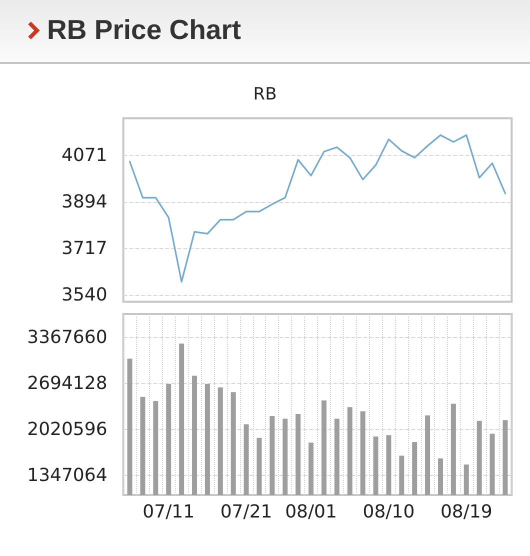 Image resolution: width=530 pixels, height=556 pixels. What do you see at coordinates (168, 512) in the screenshot?
I see `x-tick-label: 07/11` at bounding box center [168, 512].